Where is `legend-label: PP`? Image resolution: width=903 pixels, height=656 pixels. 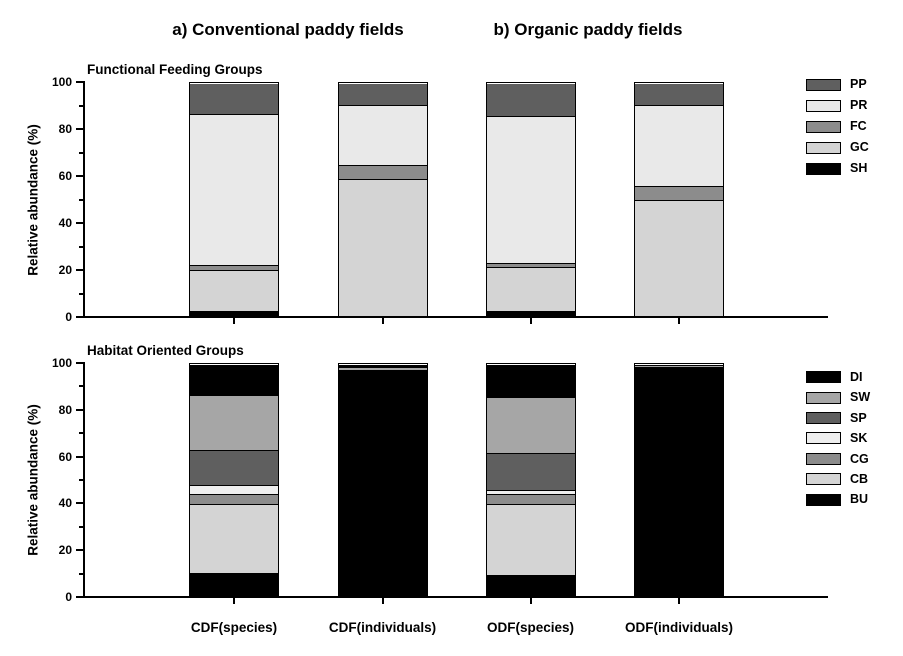 legend-label: PP is located at coordinates (858, 84).